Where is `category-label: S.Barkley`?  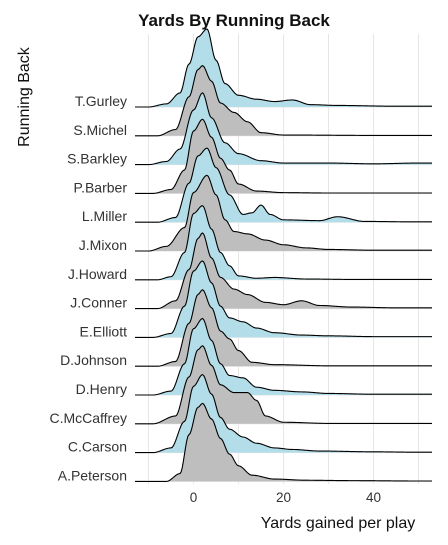 category-label: S.Barkley is located at coordinates (97, 159).